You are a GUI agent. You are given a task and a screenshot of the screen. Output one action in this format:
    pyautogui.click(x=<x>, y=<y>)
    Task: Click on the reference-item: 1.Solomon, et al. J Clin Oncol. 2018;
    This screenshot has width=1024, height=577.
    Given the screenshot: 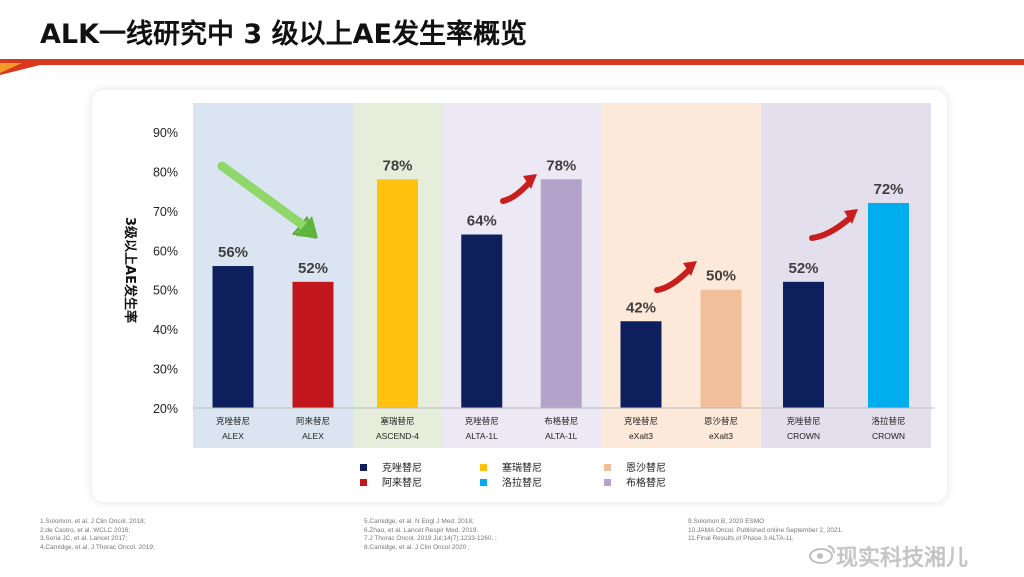 What is the action you would take?
    pyautogui.click(x=93, y=521)
    